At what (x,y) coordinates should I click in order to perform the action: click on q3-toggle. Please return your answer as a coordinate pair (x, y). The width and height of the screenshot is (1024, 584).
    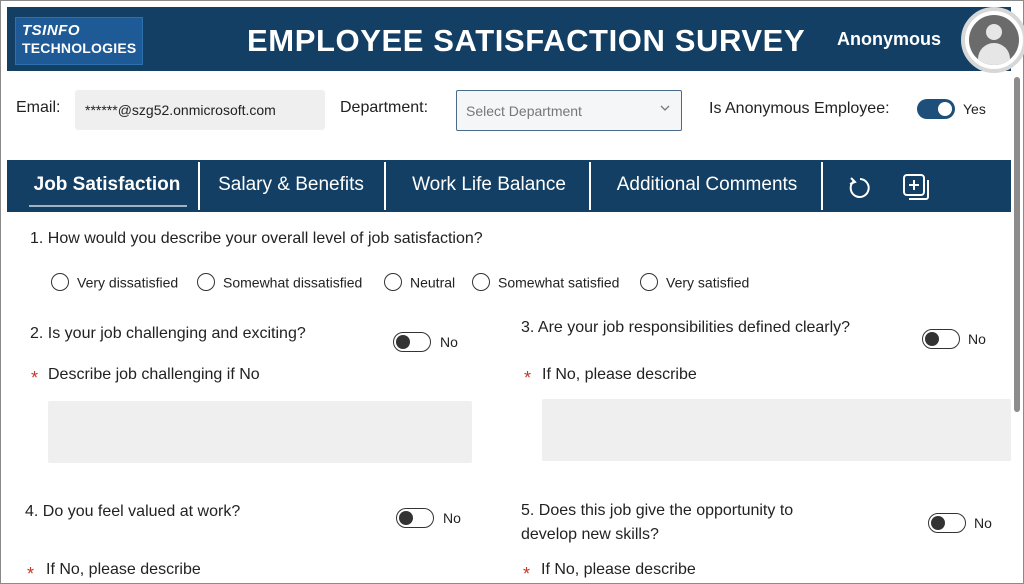
    Looking at the image, I should click on (941, 339).